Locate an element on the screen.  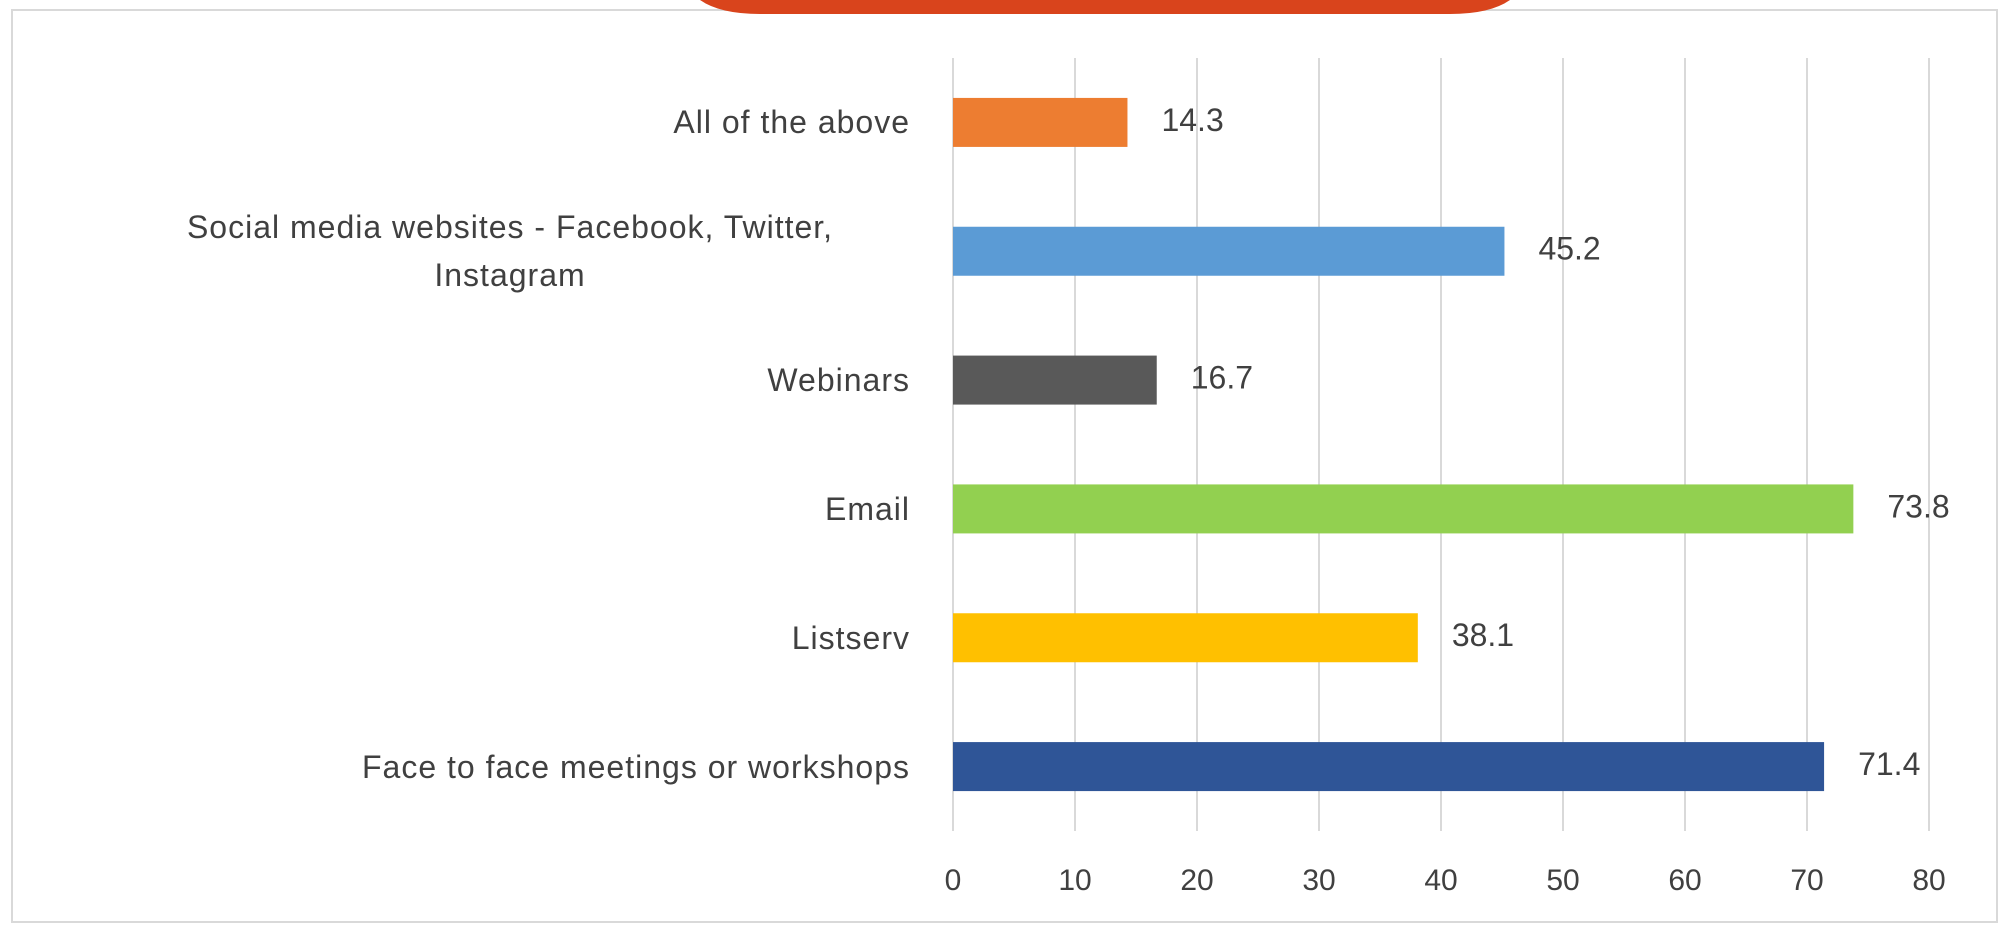
y-tick-label: All of the above is located at coordinates (791, 122).